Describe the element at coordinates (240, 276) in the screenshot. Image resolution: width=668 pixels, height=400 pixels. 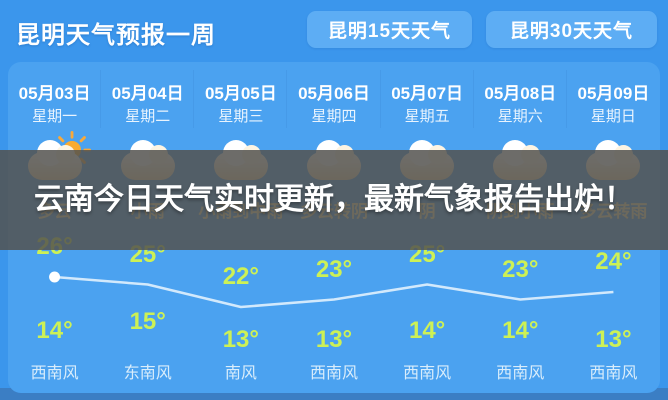
I see `high-temp-label: 22°` at that location.